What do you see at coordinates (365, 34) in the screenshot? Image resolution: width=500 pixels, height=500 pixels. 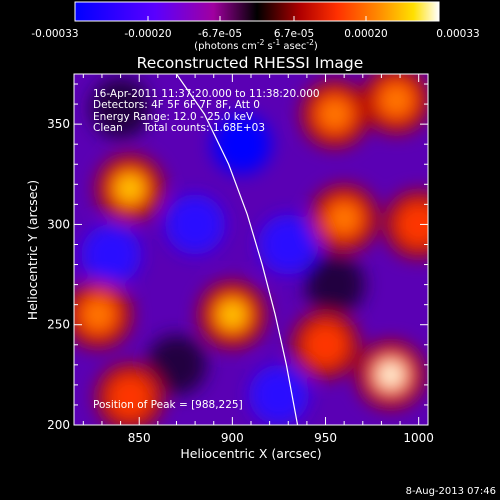 I see `colorbar-tick-label: 0.00020` at bounding box center [365, 34].